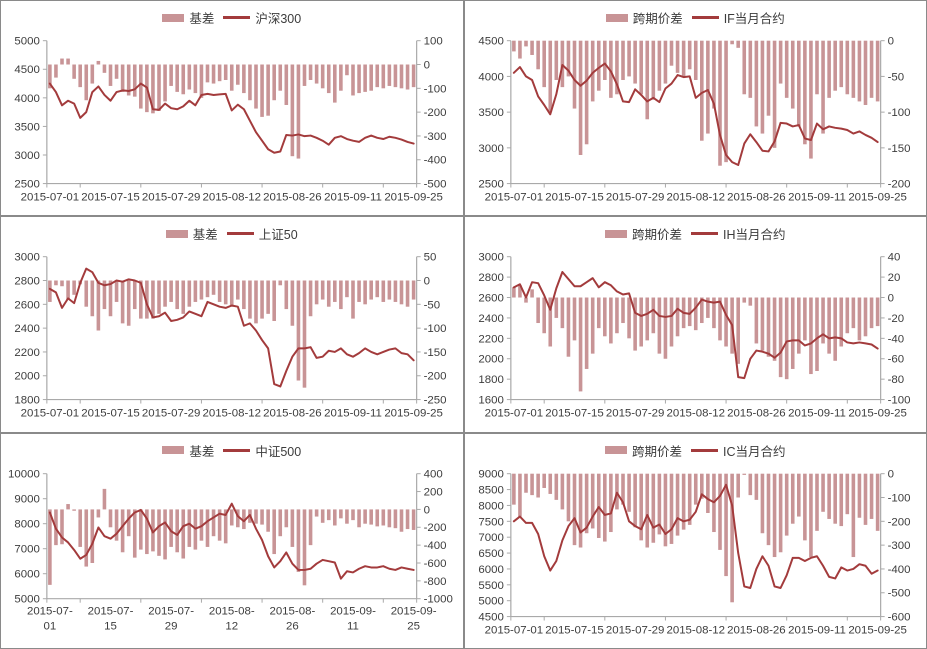 The width and height of the screenshot is (927, 649). What do you see at coordinates (490, 474) in the screenshot?
I see `svg-text: 9000` at bounding box center [490, 474].